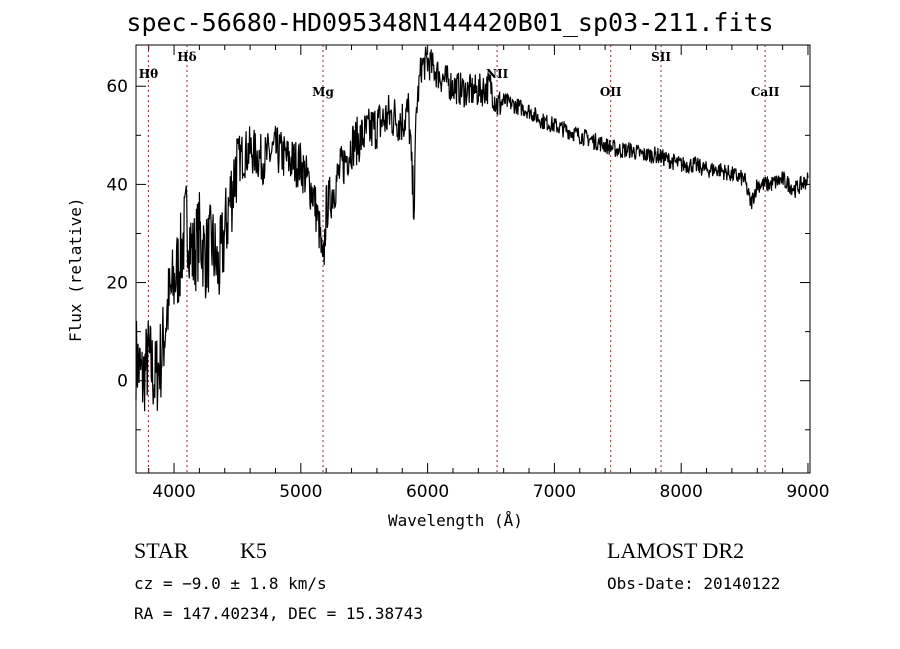  Describe the element at coordinates (807, 492) in the screenshot. I see `x-tick-label: 9000` at that location.